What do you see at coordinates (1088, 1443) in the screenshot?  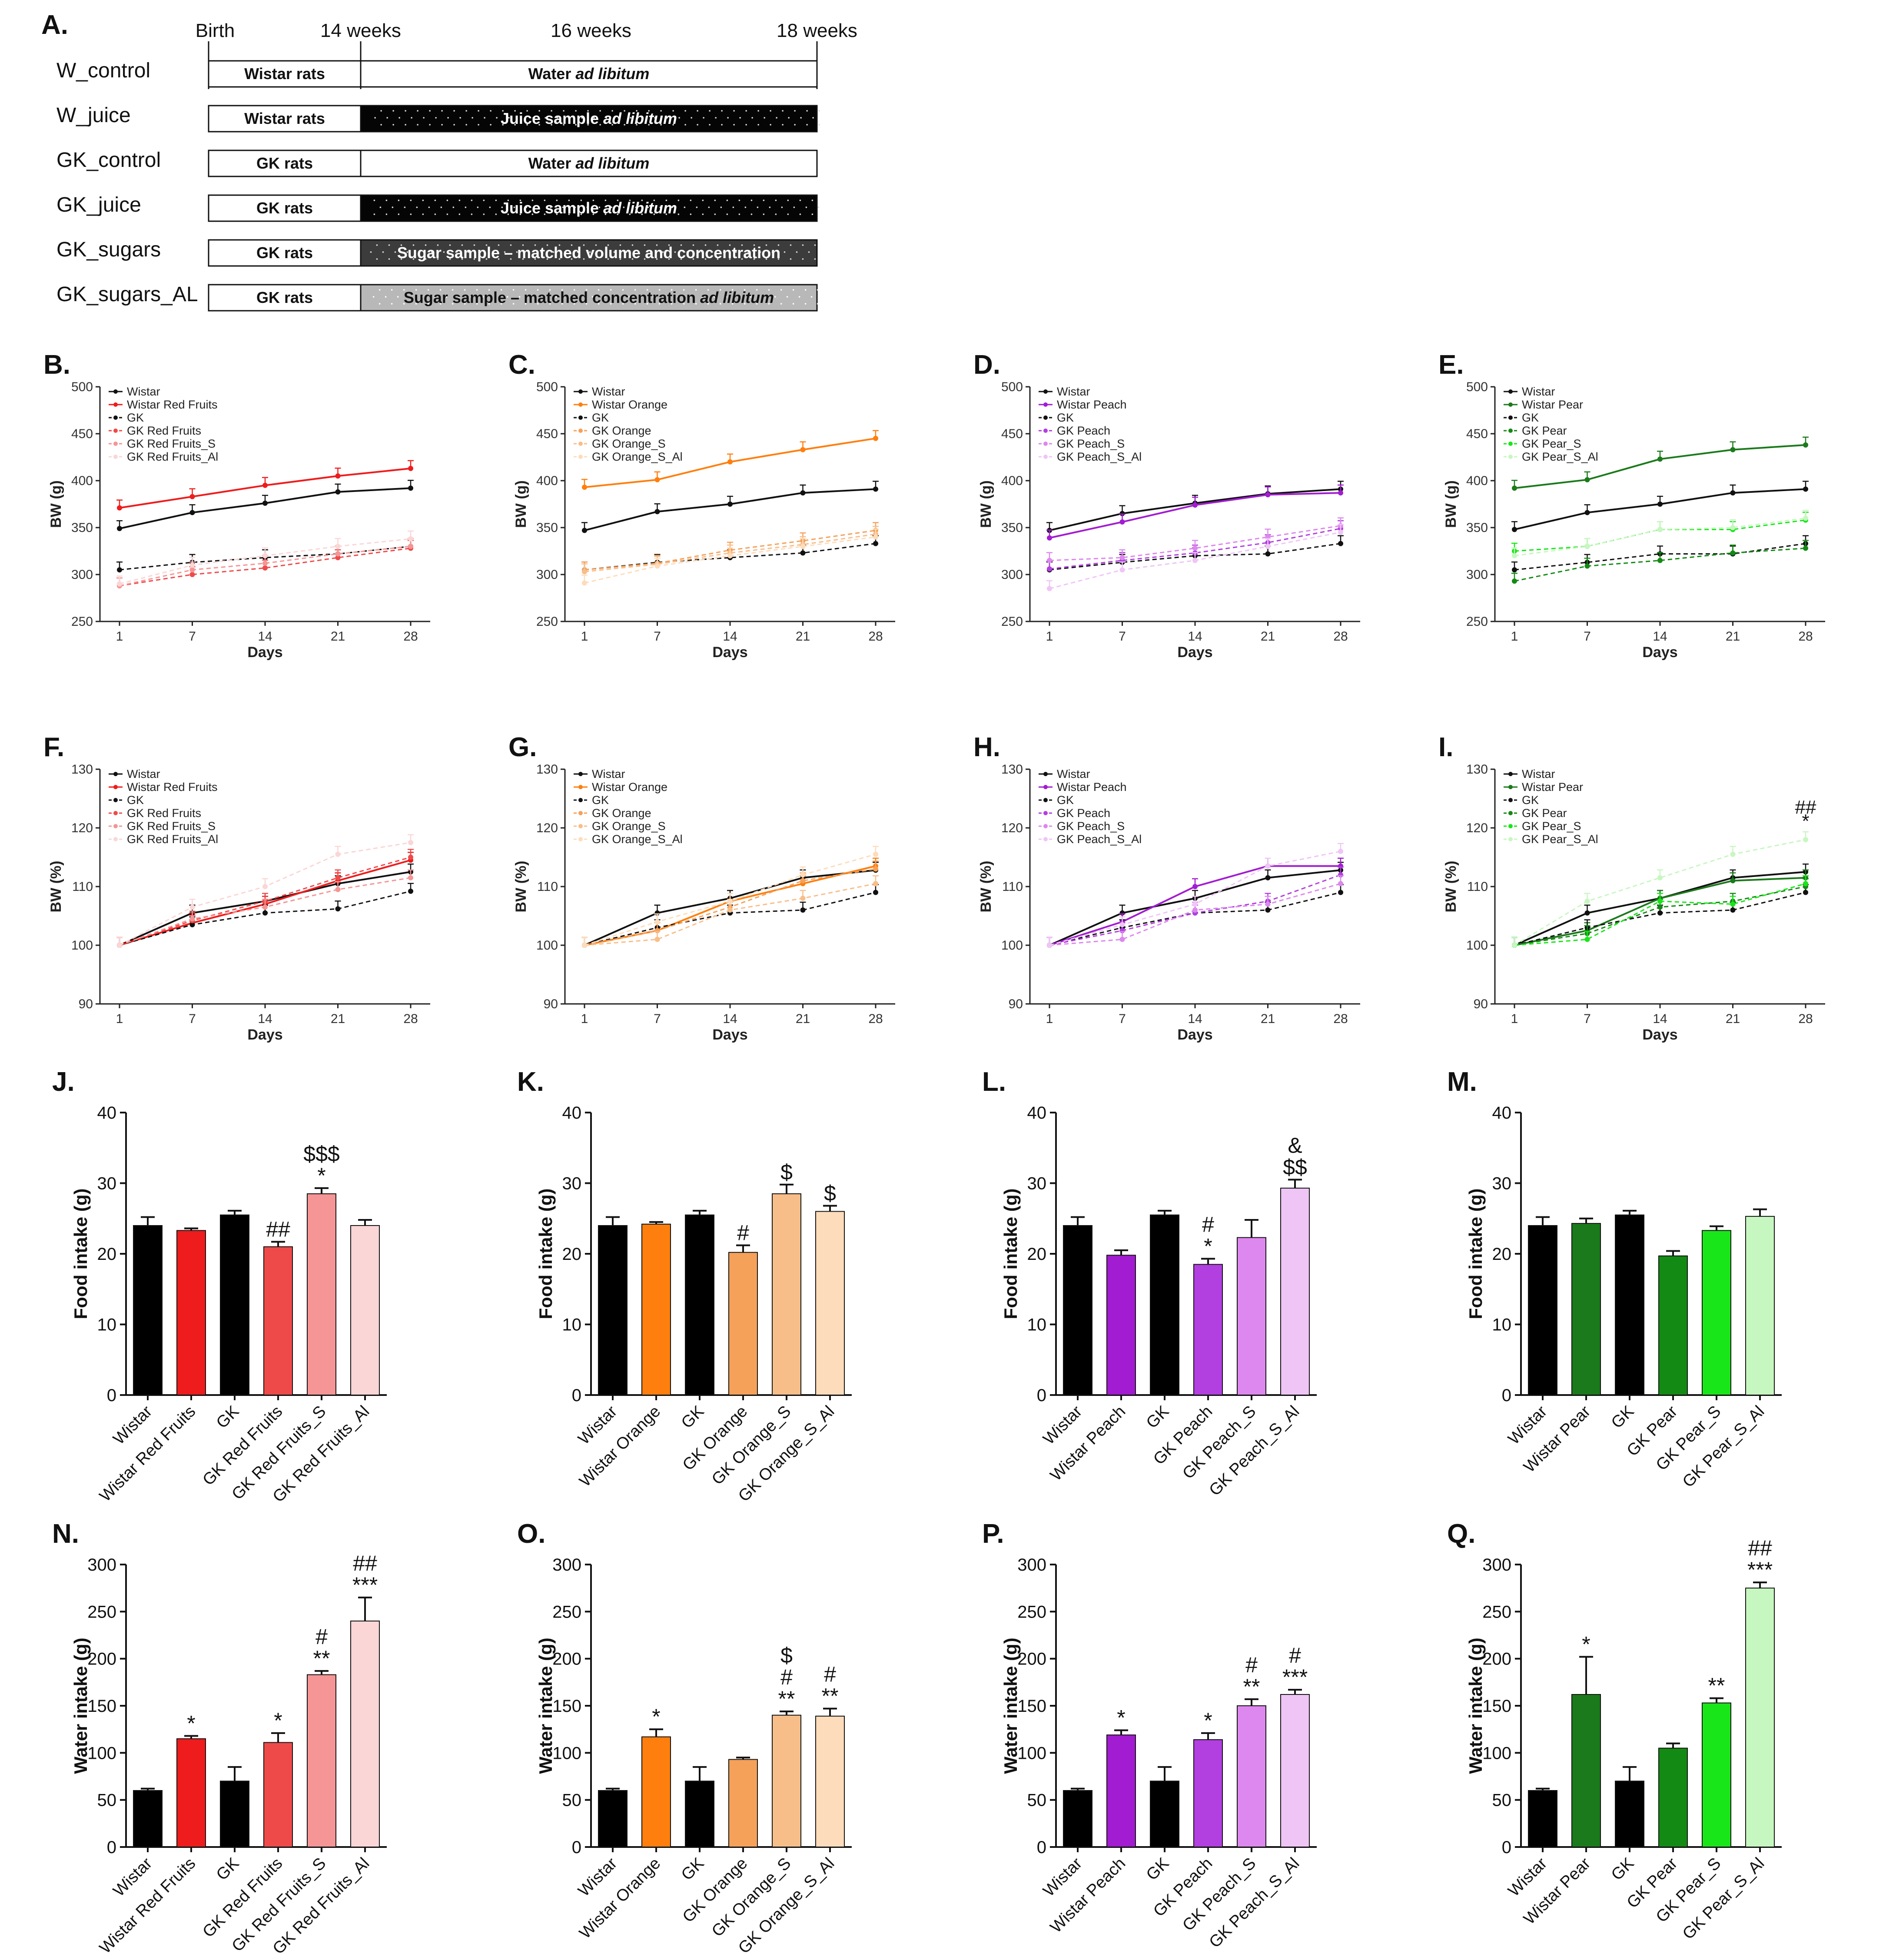 I see `x-tick-label: Wistar Peach` at bounding box center [1088, 1443].